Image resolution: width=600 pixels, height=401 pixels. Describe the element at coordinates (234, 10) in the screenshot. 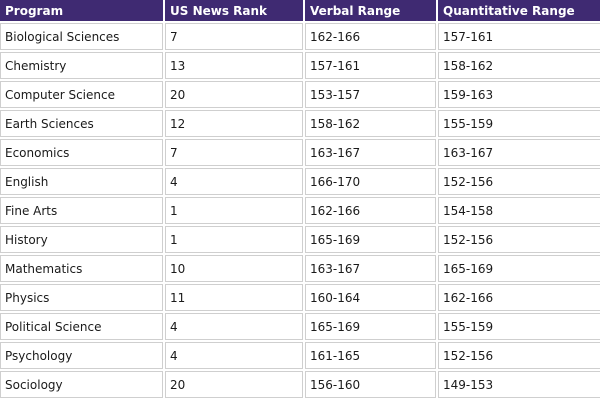

I see `header-us-news-rank: US News Rank` at that location.